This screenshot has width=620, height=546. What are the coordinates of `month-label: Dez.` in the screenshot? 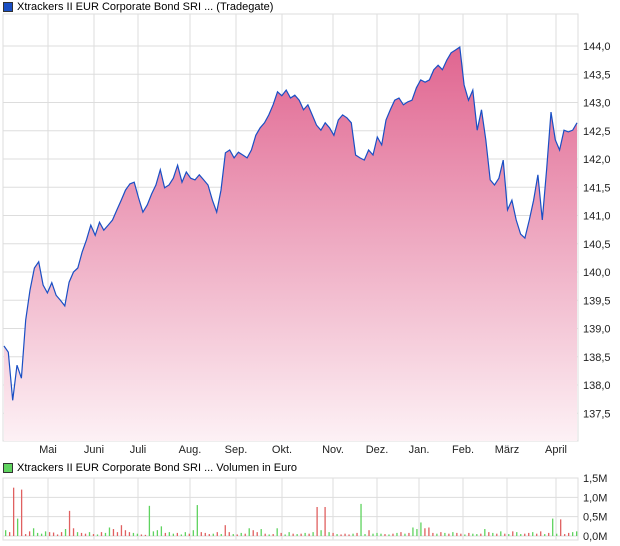 It's located at (377, 450).